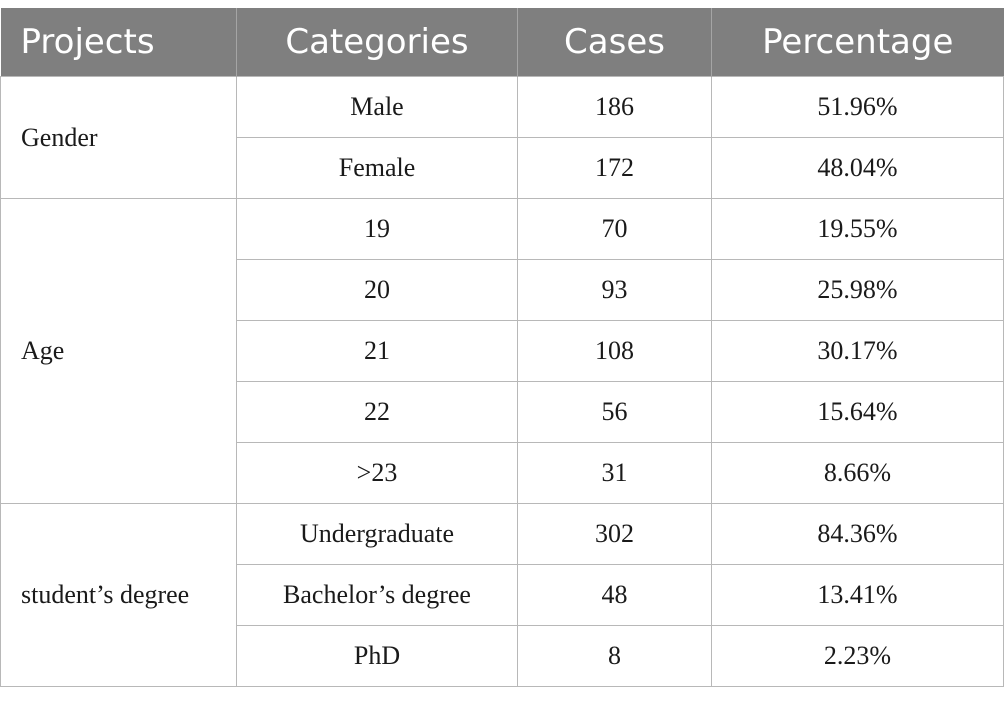 This screenshot has height=709, width=1005. Describe the element at coordinates (614, 290) in the screenshot. I see `cases-cell: 93` at that location.